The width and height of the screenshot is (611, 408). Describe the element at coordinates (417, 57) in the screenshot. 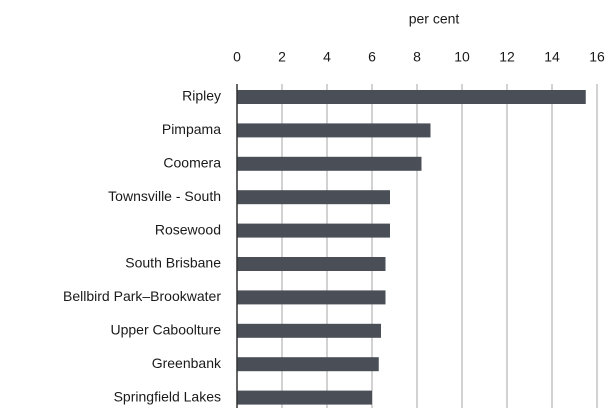

I see `x-tick-label: 8` at that location.